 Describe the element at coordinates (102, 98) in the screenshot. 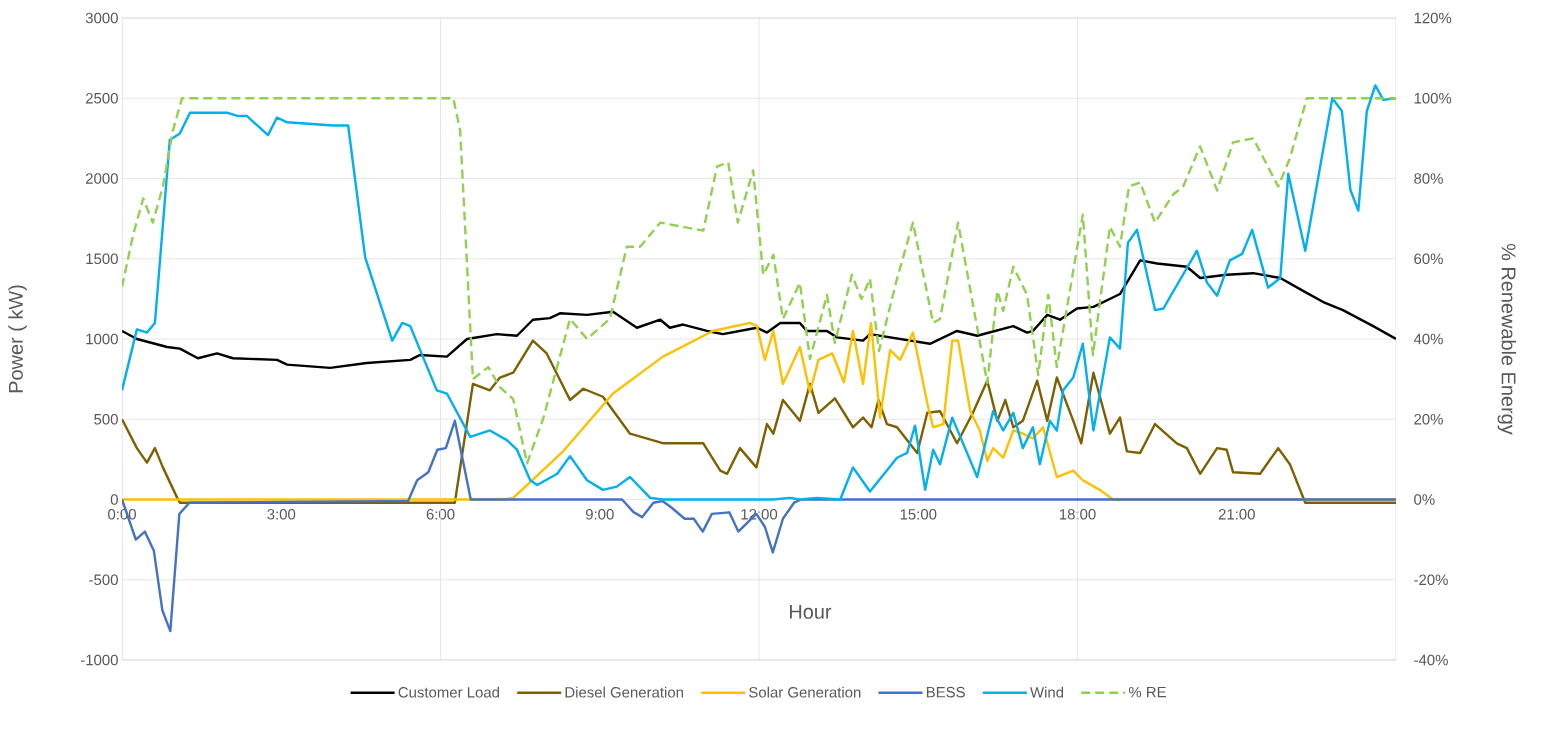

I see `y-tick-label: 2500` at that location.